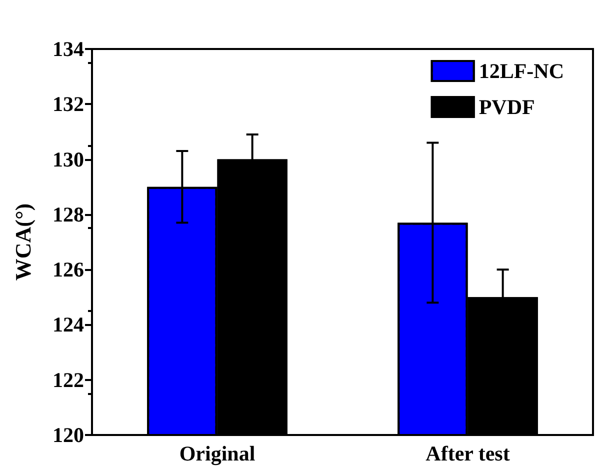 The width and height of the screenshot is (599, 475). I want to click on y-tick-label: 134, so click(68, 49).